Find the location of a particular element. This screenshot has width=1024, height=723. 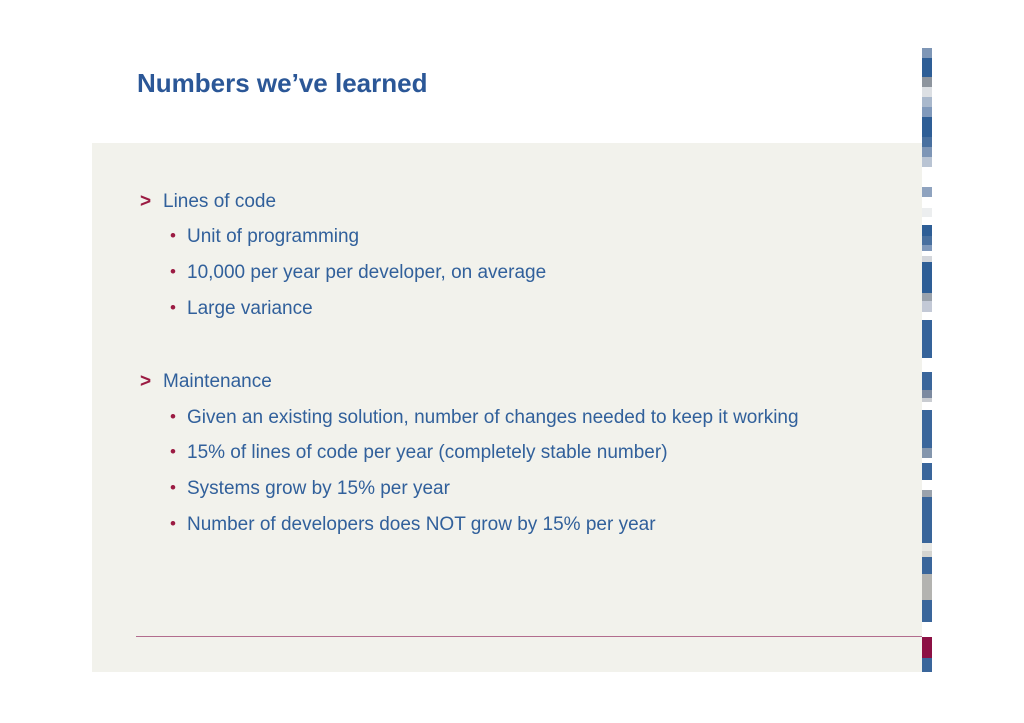

bullet-item: • Systems grow by 15% per year is located at coordinates (310, 489).